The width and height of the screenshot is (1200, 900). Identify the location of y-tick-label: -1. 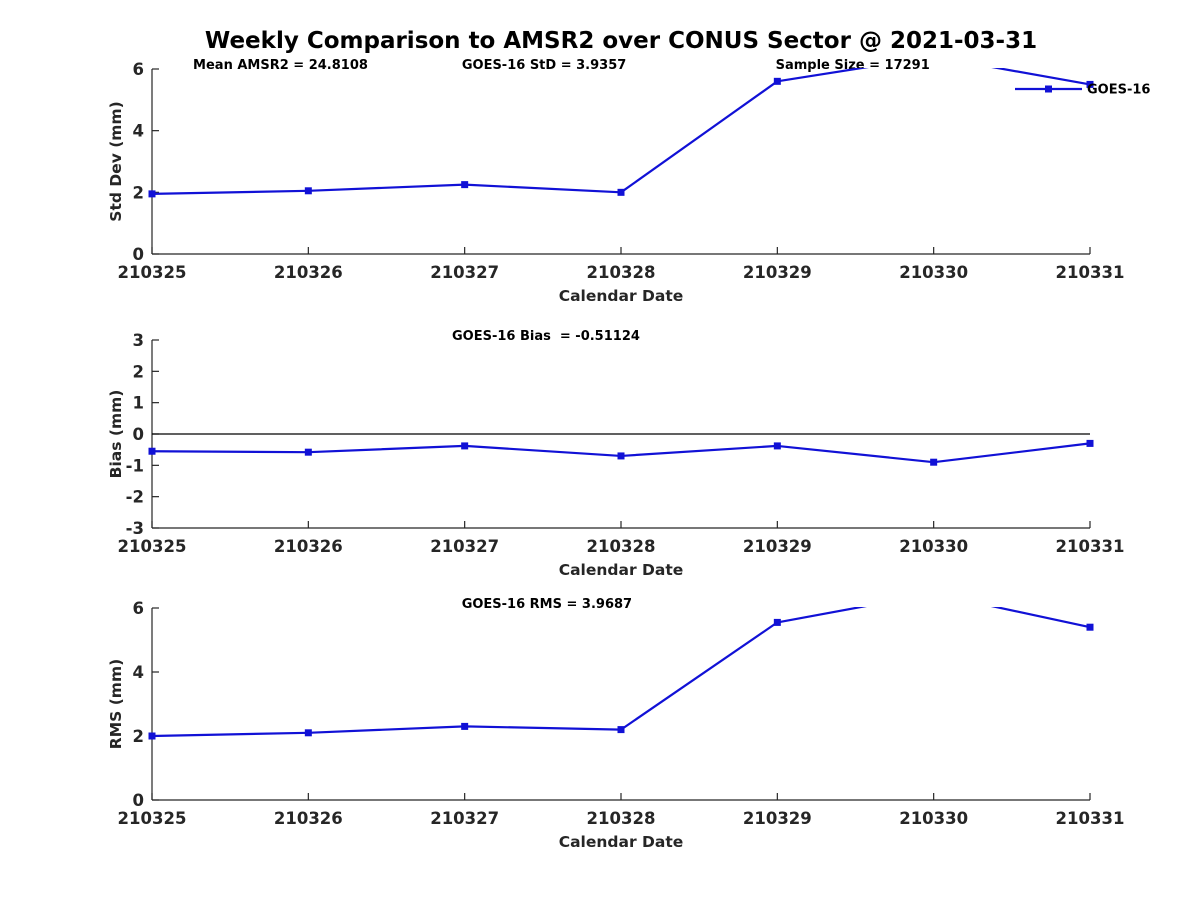
(135, 465).